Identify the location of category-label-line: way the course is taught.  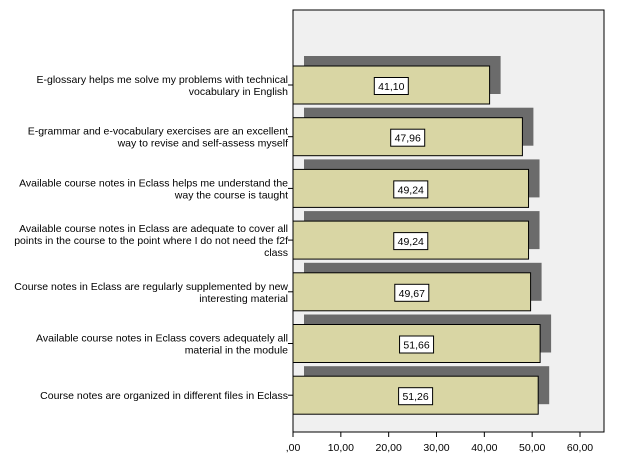
(231, 195).